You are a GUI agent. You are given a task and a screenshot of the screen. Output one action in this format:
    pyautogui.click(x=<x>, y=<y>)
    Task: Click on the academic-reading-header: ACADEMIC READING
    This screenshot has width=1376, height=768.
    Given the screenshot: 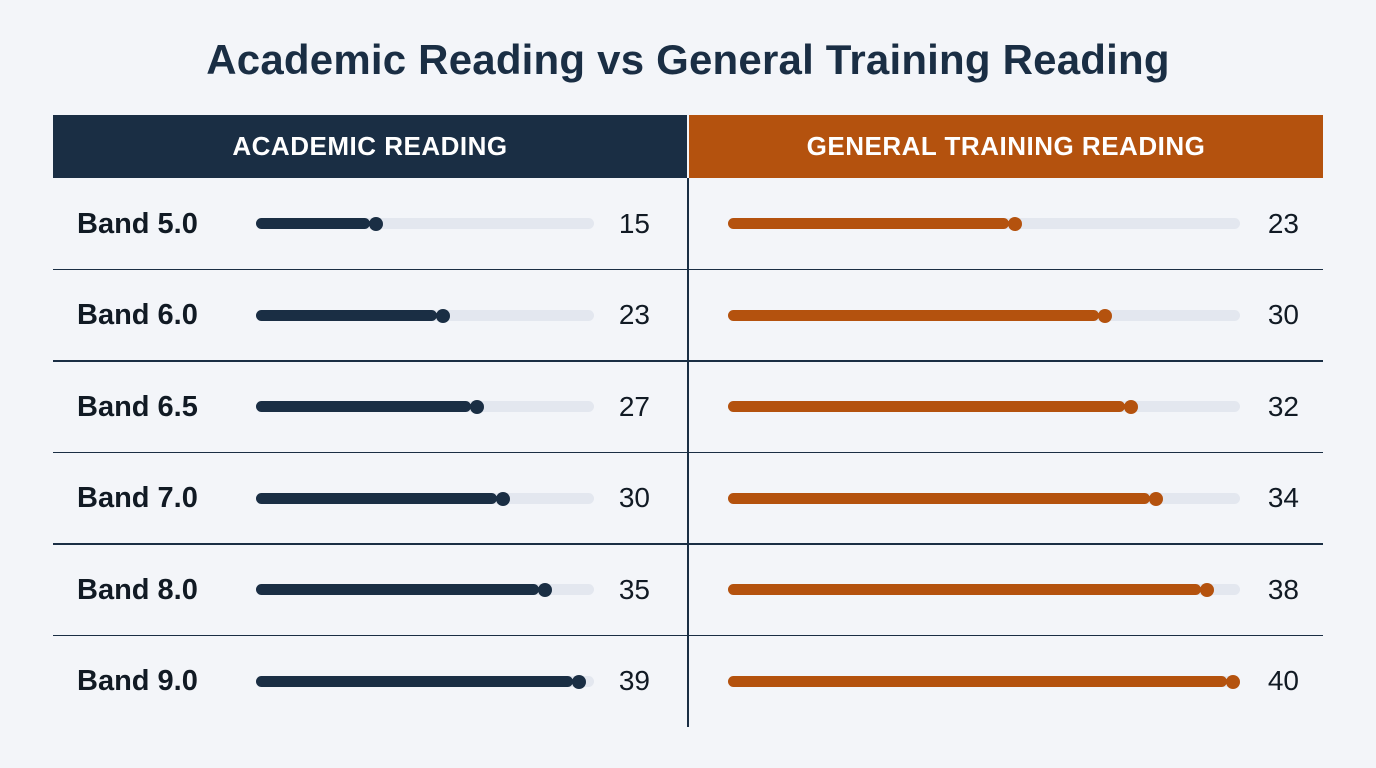 What is the action you would take?
    pyautogui.click(x=370, y=146)
    